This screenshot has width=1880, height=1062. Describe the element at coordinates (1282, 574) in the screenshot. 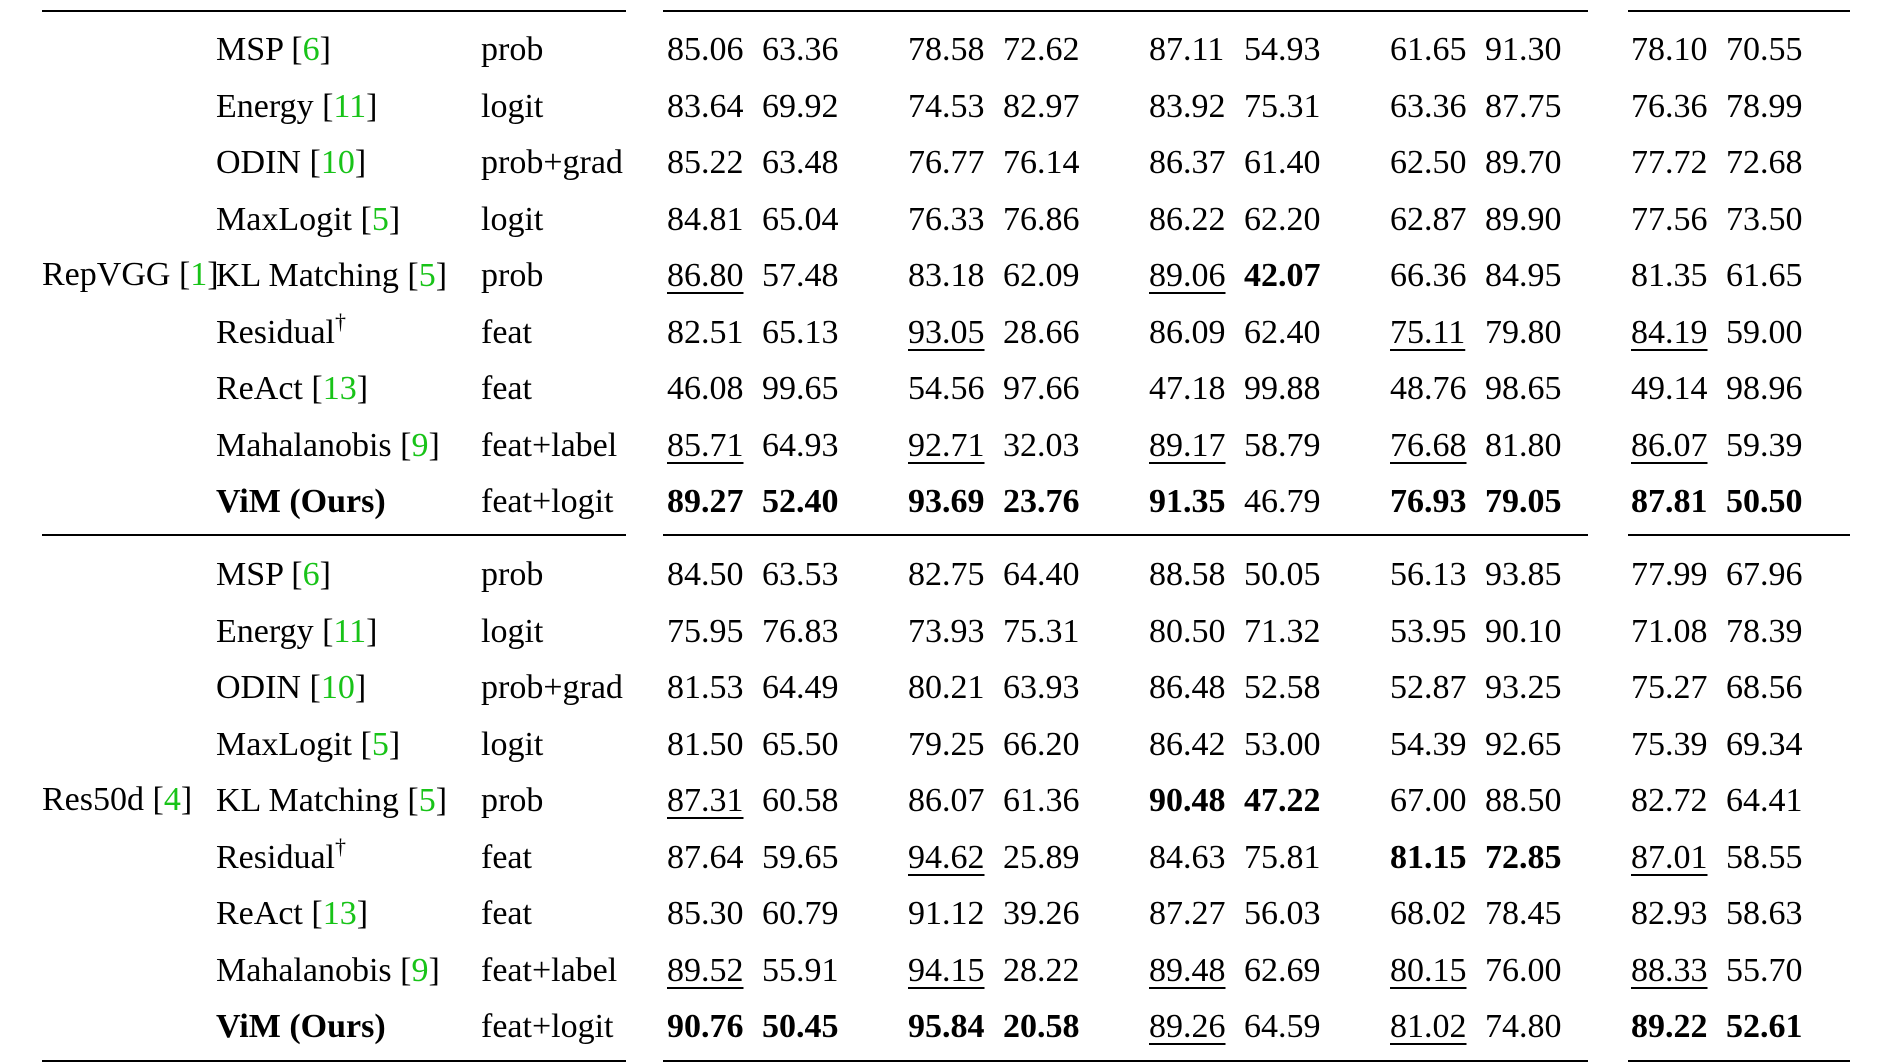

I see `metric-value: 50.05` at that location.